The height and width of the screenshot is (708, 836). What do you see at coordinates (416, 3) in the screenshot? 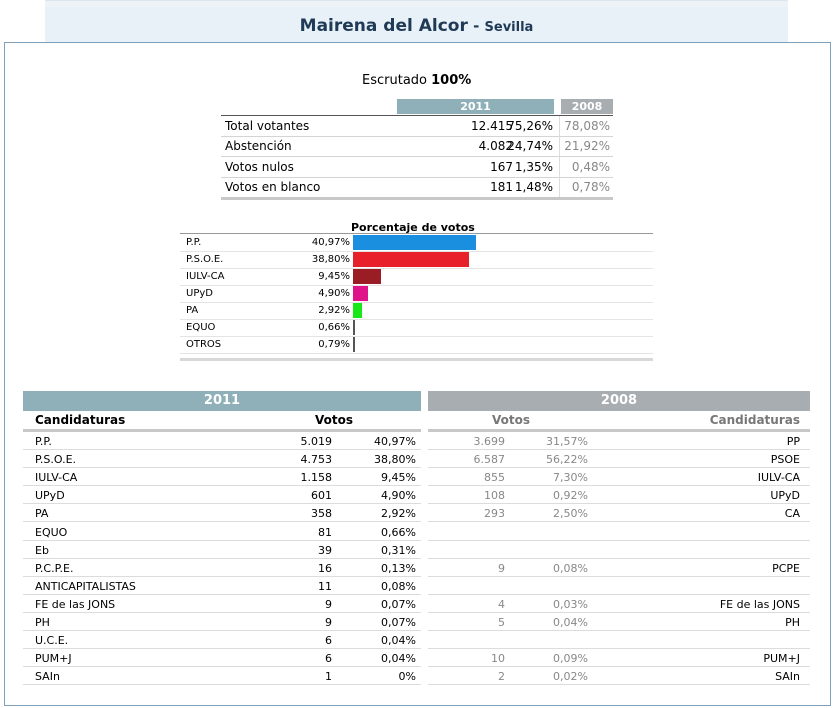
I see `top-strip` at bounding box center [416, 3].